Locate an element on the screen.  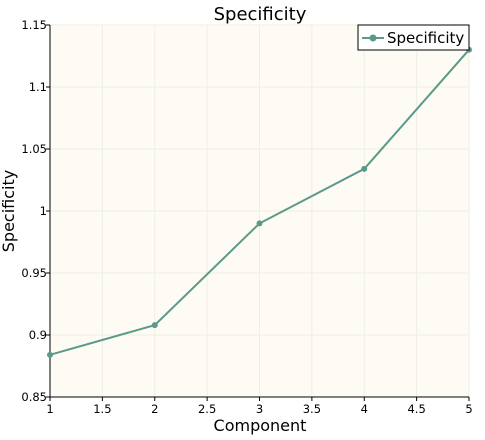
x-tick-label: 3 is located at coordinates (259, 409).